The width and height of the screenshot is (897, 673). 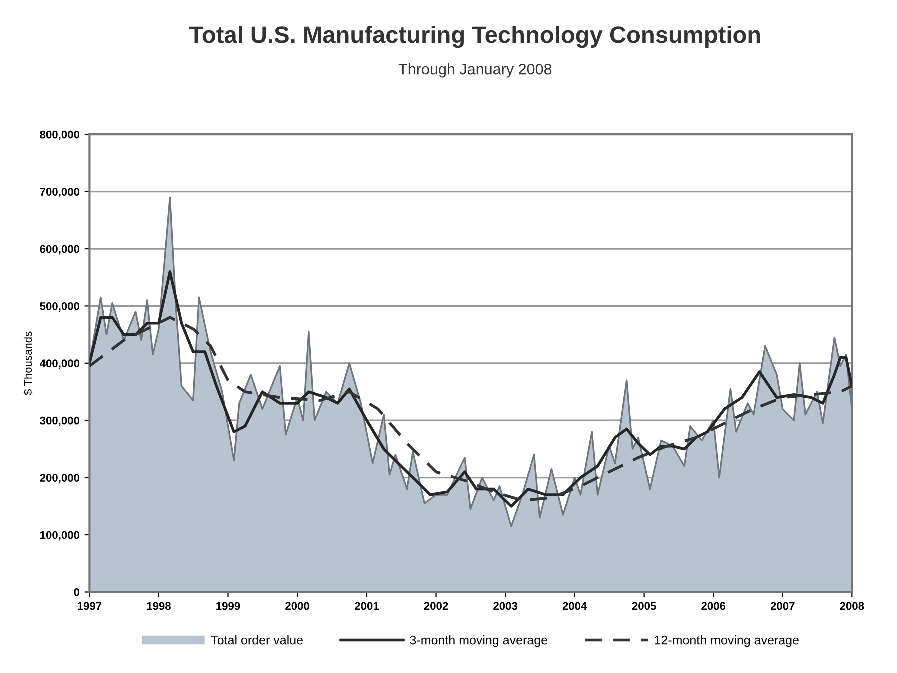 I want to click on x-tick-label: 2004, so click(x=575, y=606).